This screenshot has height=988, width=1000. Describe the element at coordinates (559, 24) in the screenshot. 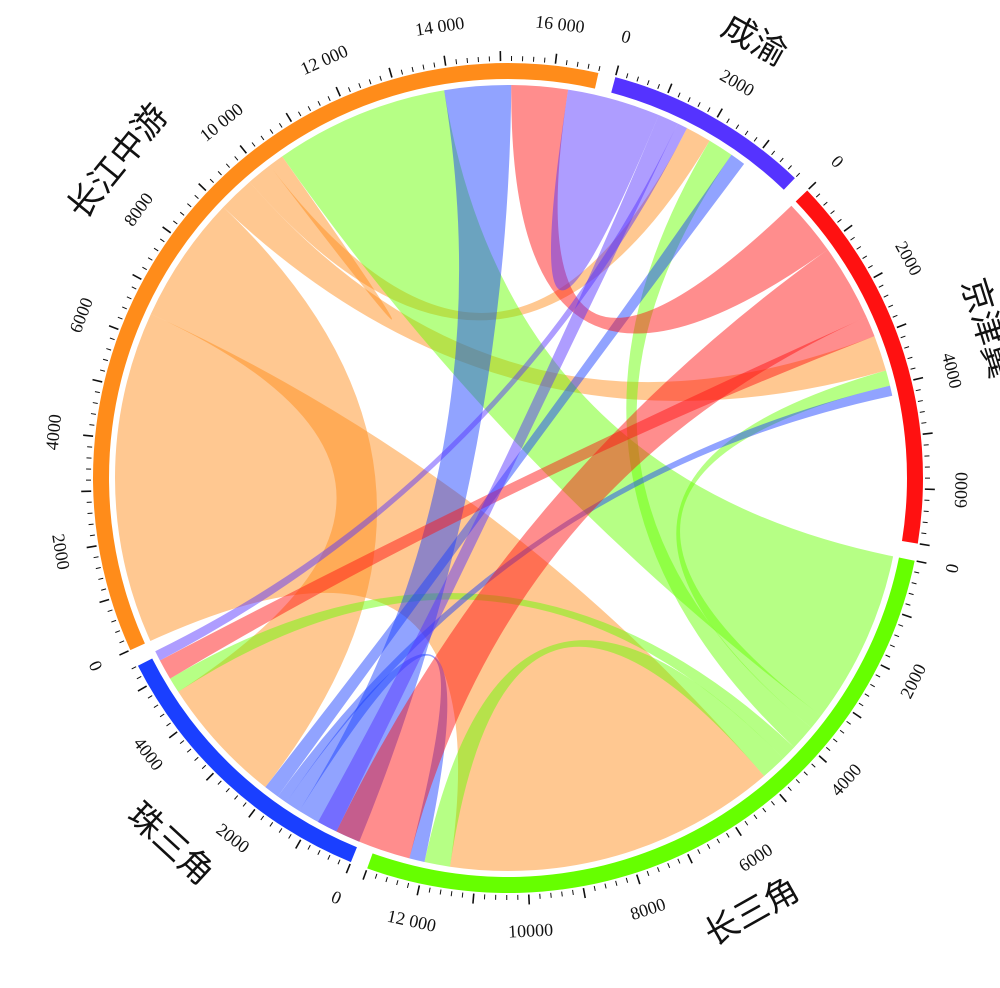

I see `tick-label: 16 000` at that location.